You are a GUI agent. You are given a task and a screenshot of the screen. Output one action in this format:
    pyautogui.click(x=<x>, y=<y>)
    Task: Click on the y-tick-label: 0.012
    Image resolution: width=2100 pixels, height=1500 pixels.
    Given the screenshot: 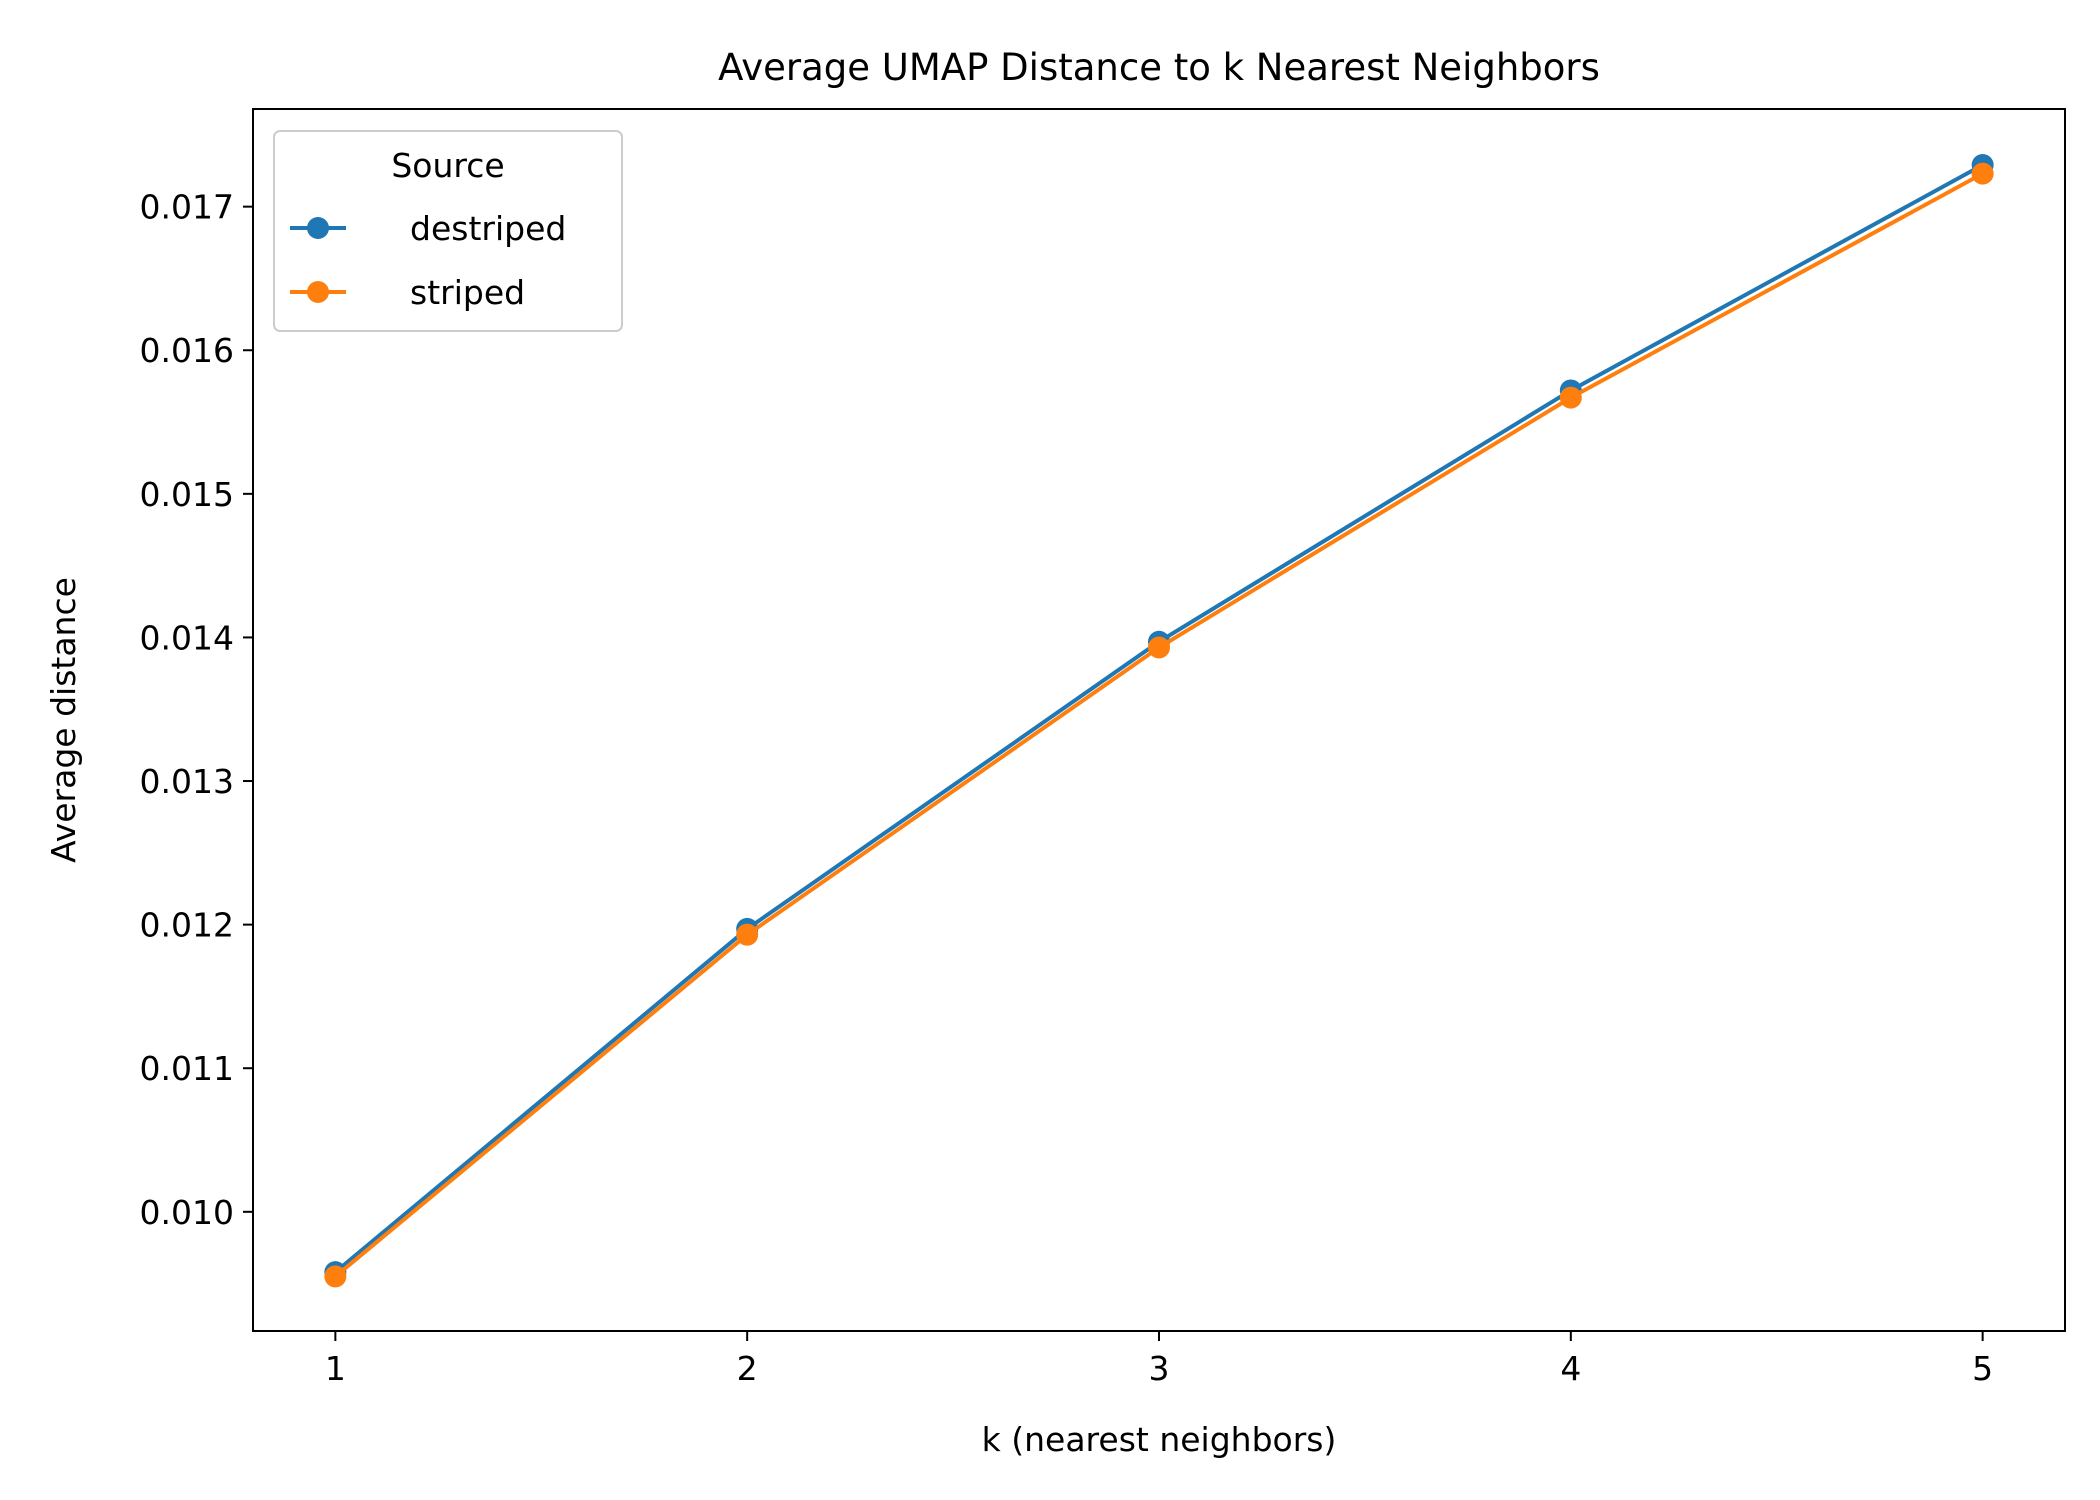 What is the action you would take?
    pyautogui.click(x=187, y=925)
    